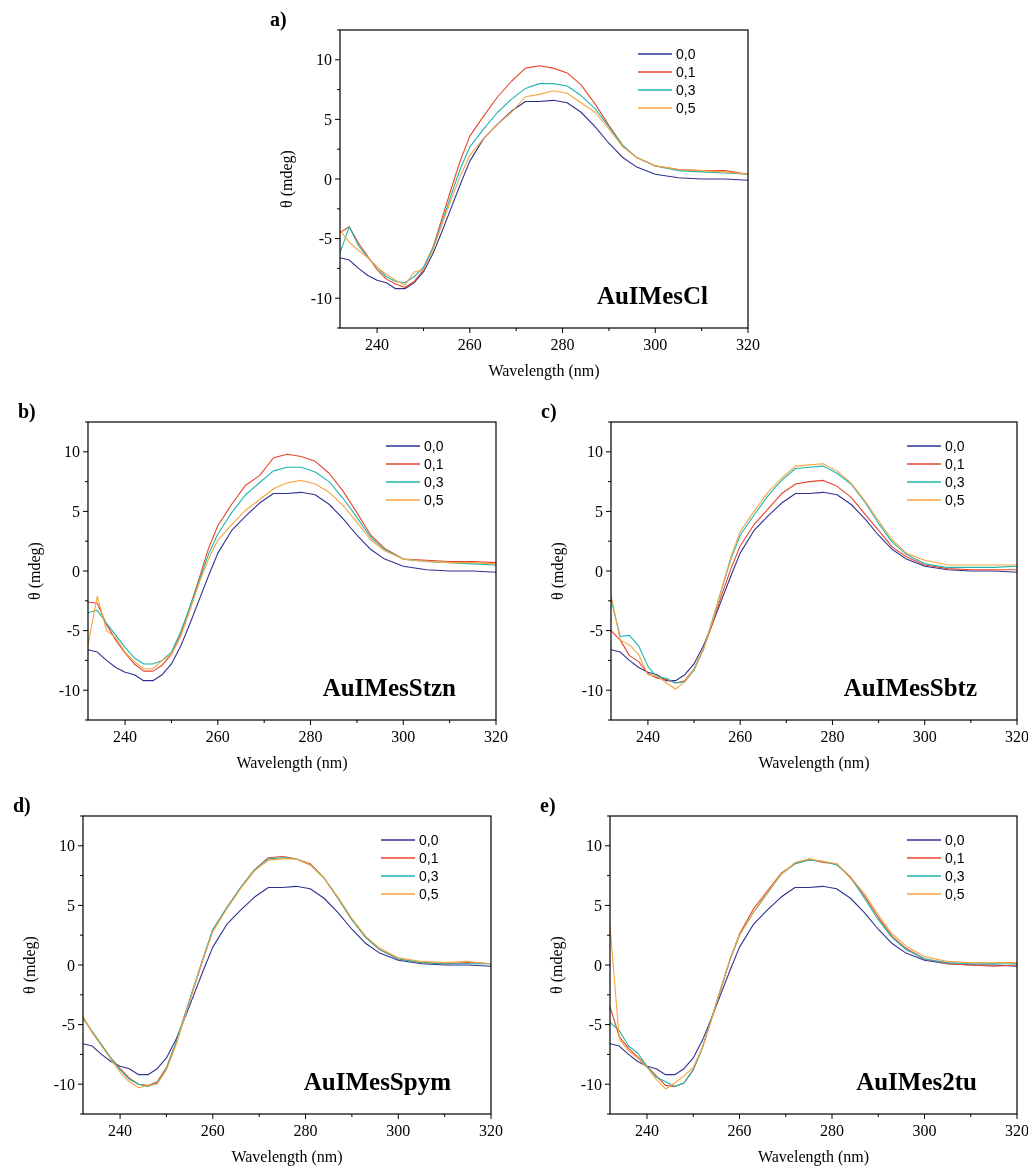 The image size is (1036, 1171). What do you see at coordinates (549, 411) in the screenshot?
I see `chart-title: c)` at bounding box center [549, 411].